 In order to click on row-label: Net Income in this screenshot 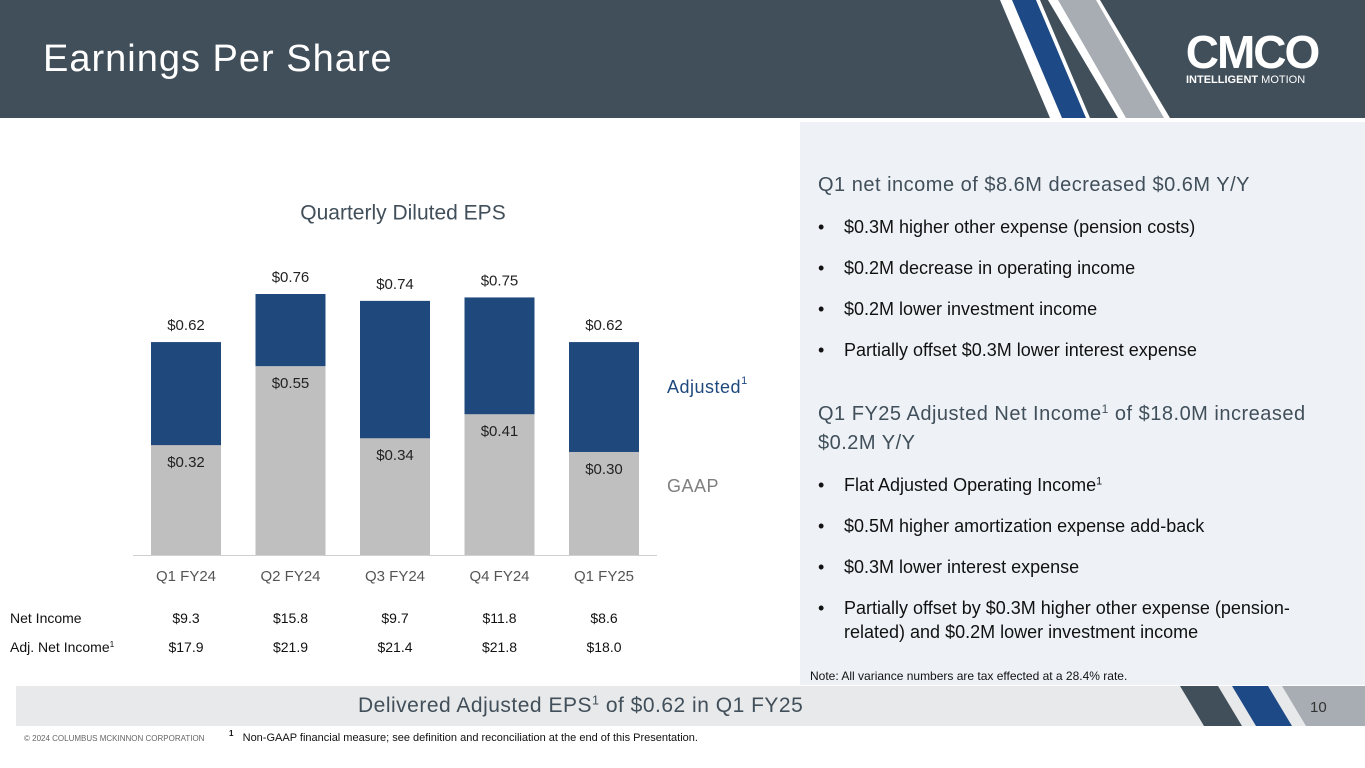, I will do `click(46, 618)`.